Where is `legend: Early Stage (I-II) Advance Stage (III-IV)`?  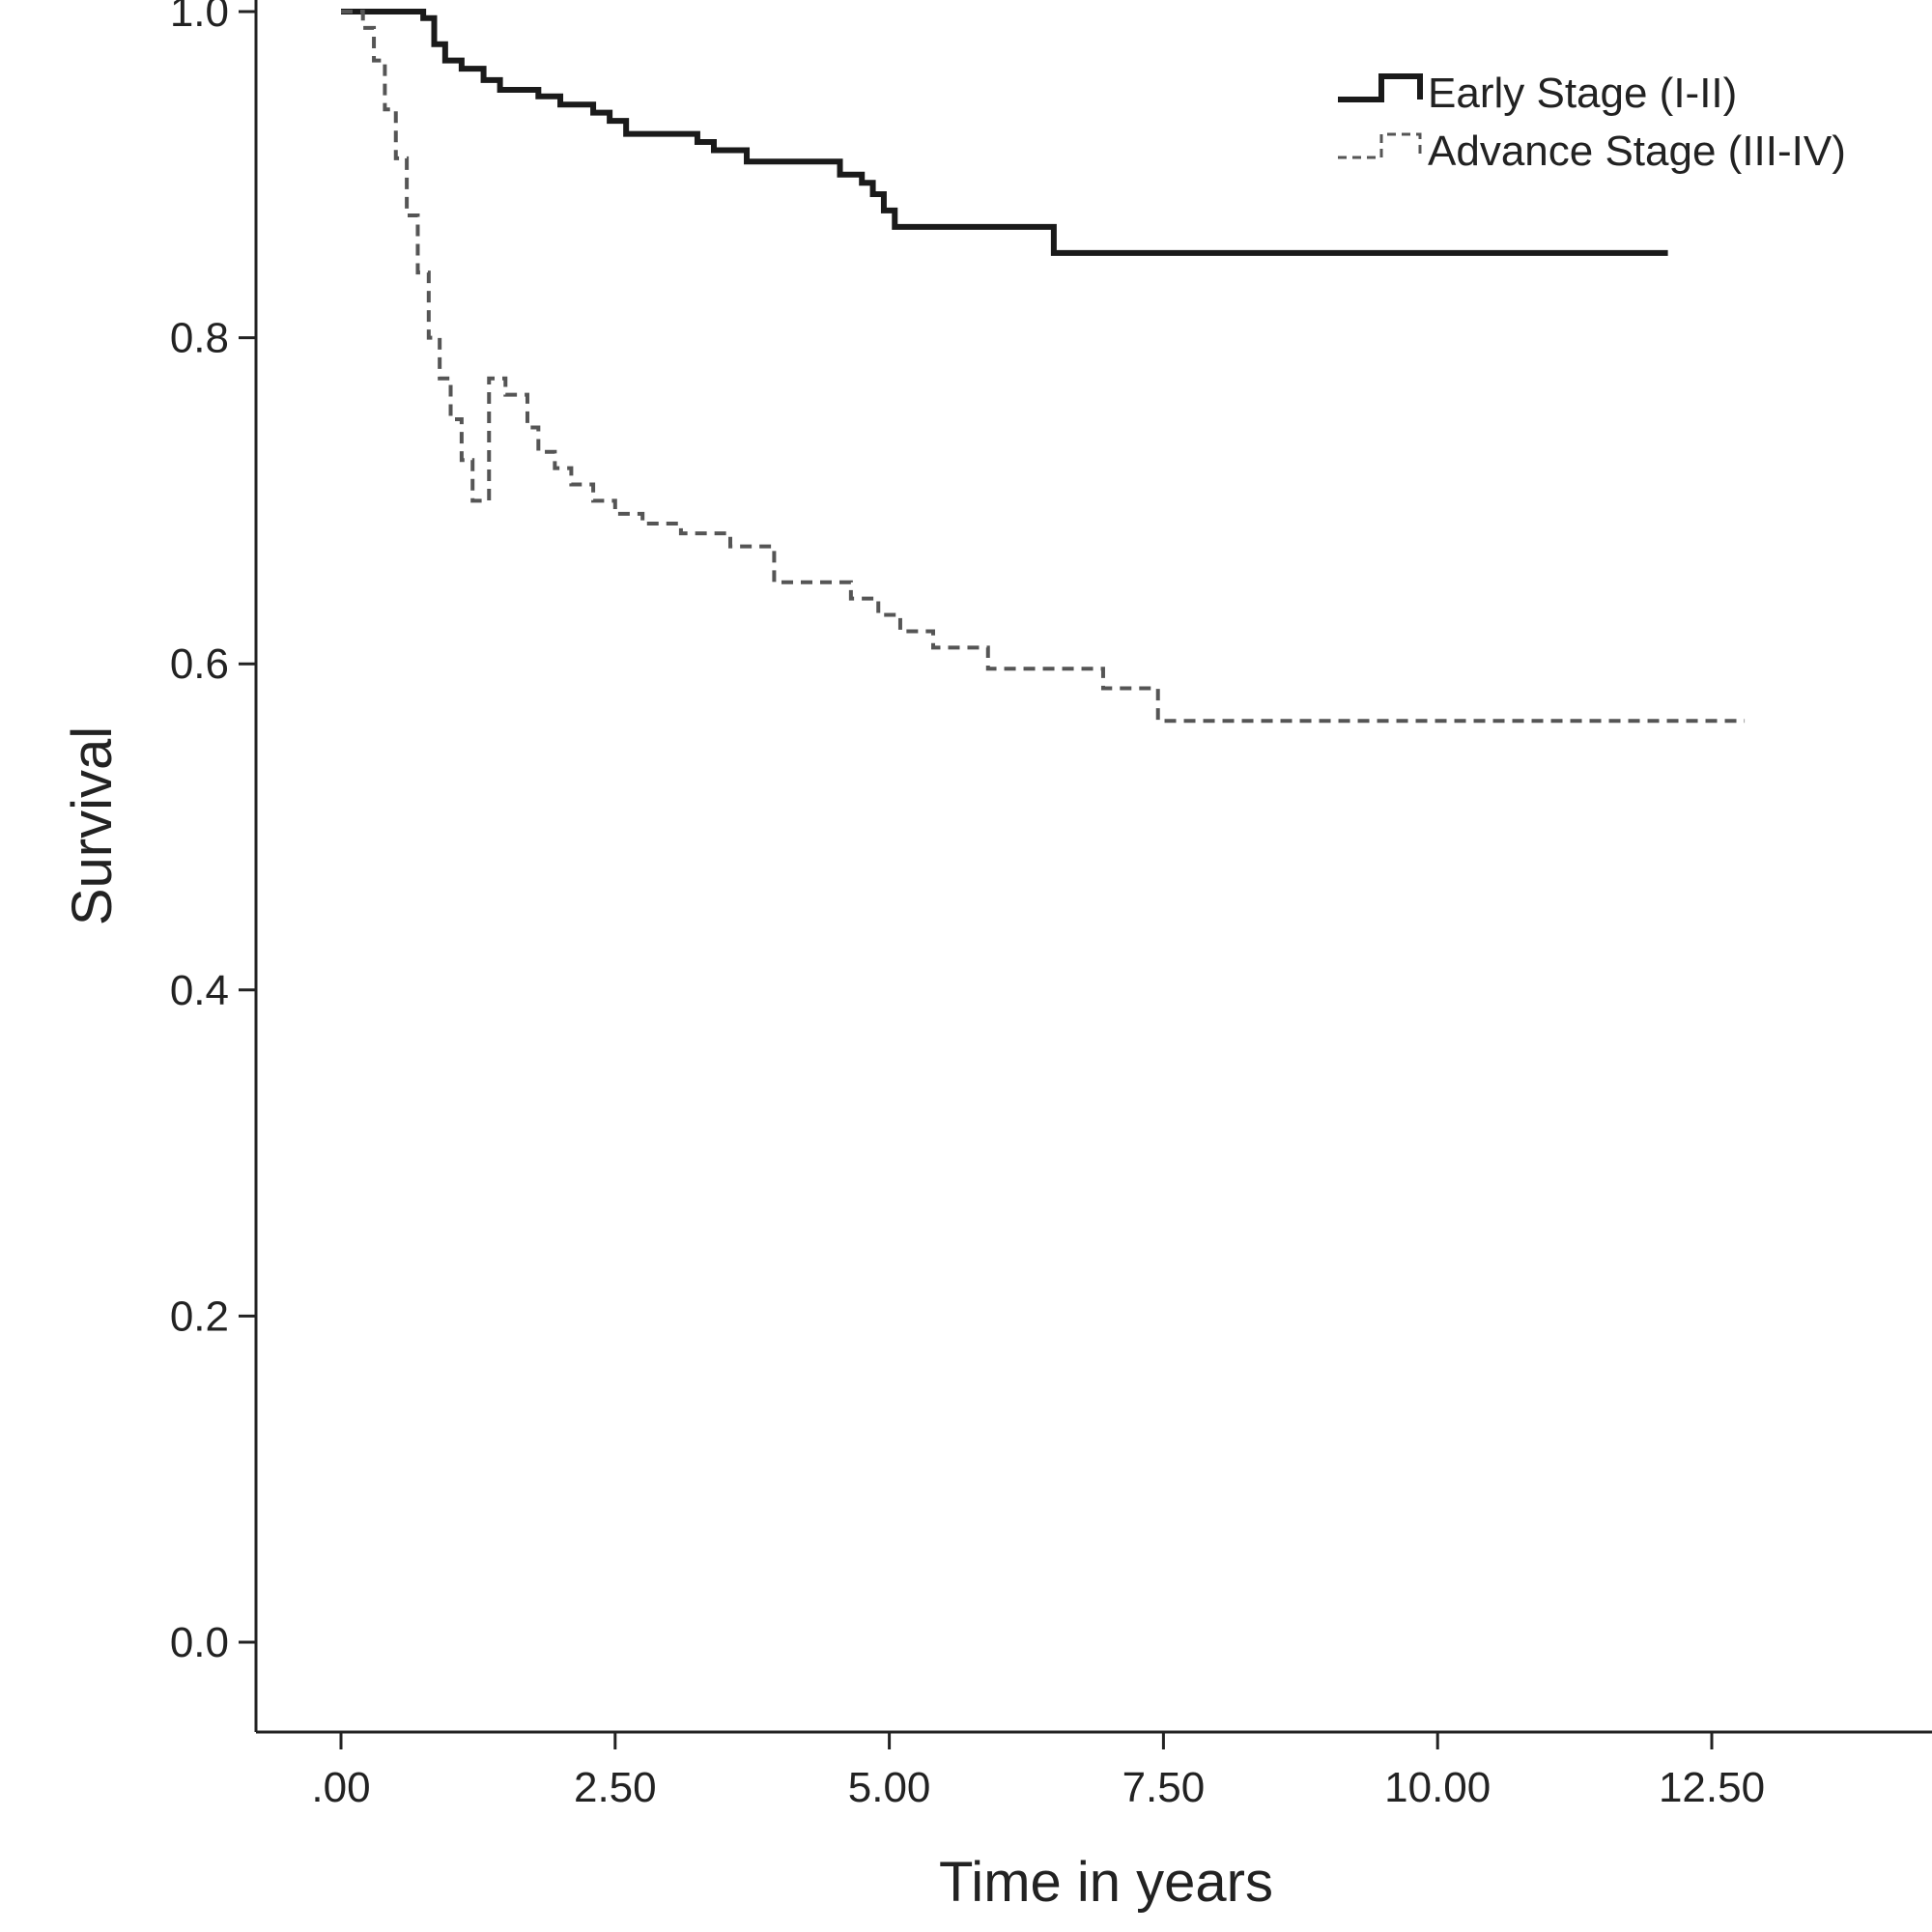
legend: Early Stage (I-II) Advance Stage (III-IV) is located at coordinates (1592, 122).